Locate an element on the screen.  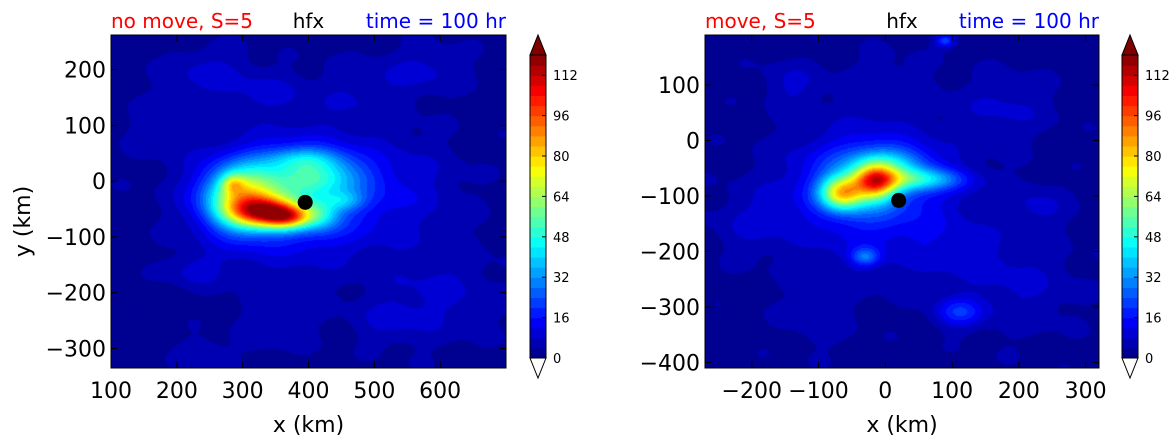
x-tick-label: 0 is located at coordinates (885, 391).